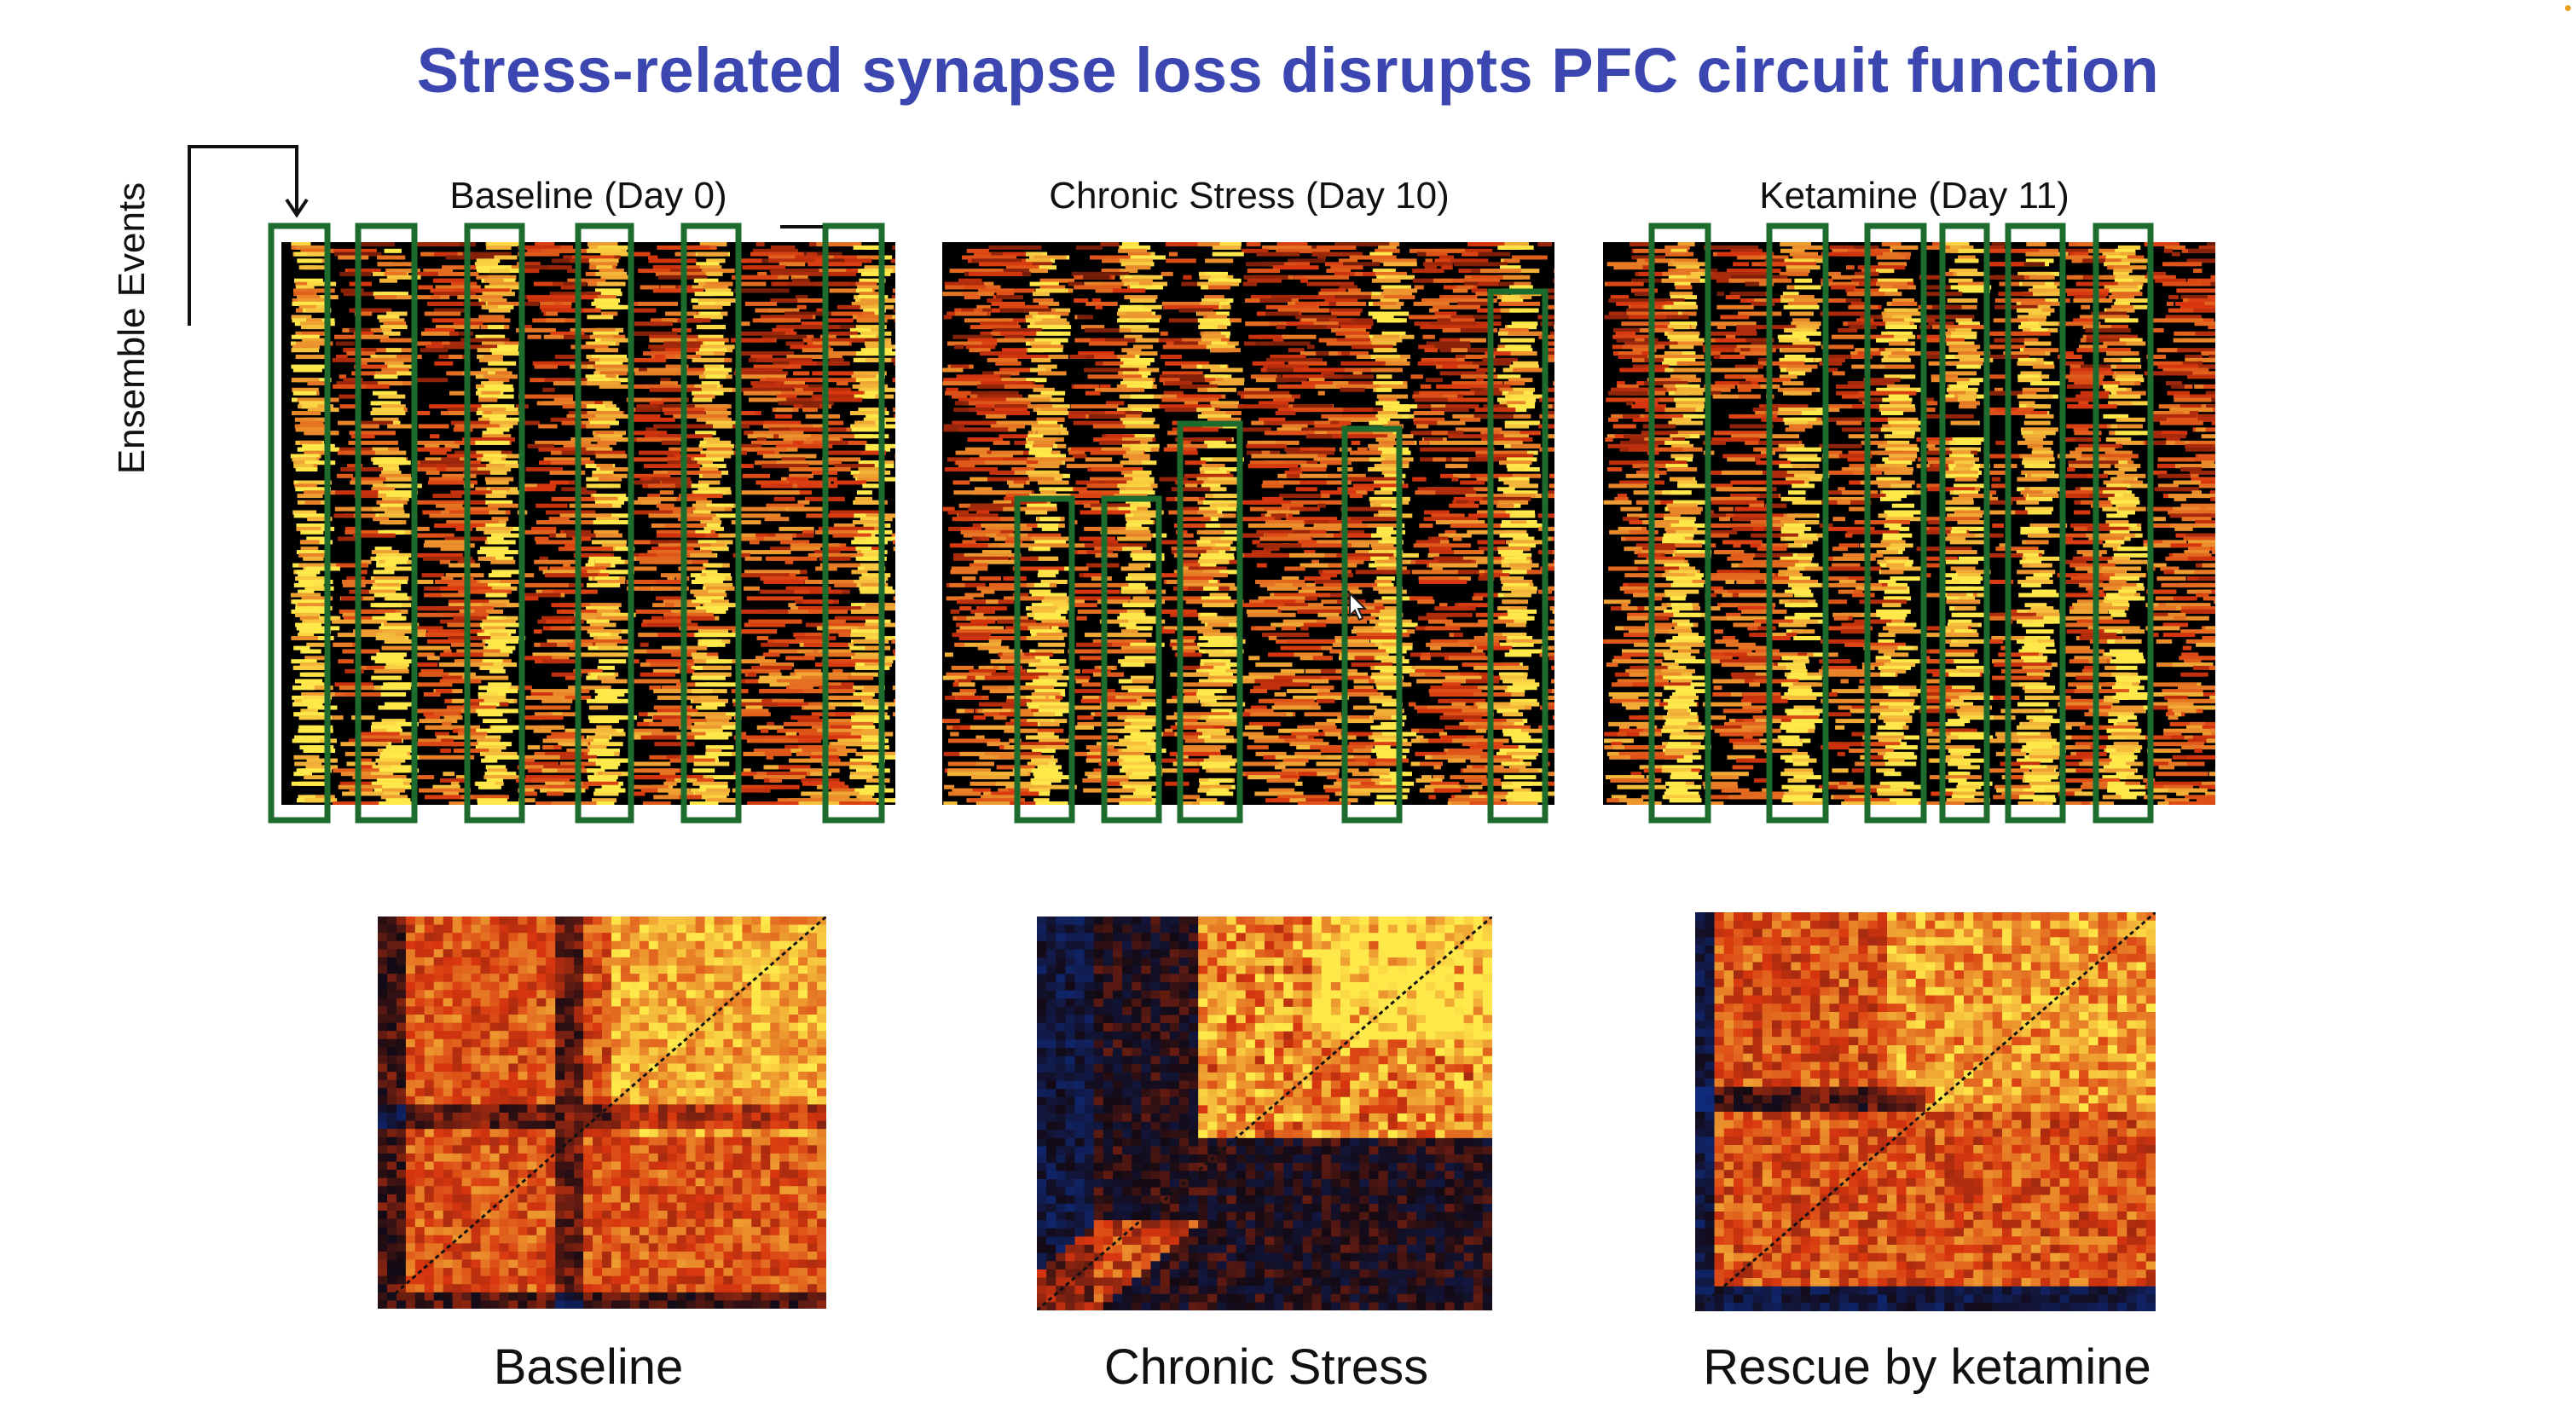 This screenshot has height=1411, width=2576. I want to click on raster-heatmap-baseline, so click(588, 523).